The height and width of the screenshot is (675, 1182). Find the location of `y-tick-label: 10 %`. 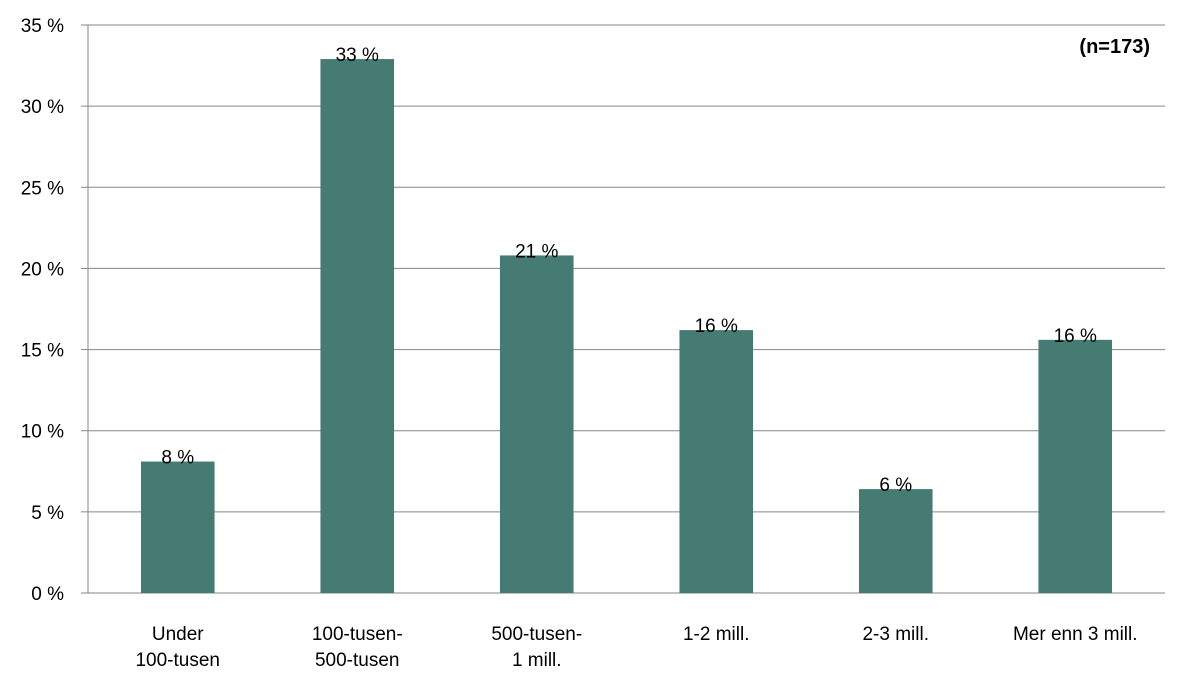

y-tick-label: 10 % is located at coordinates (42, 432).